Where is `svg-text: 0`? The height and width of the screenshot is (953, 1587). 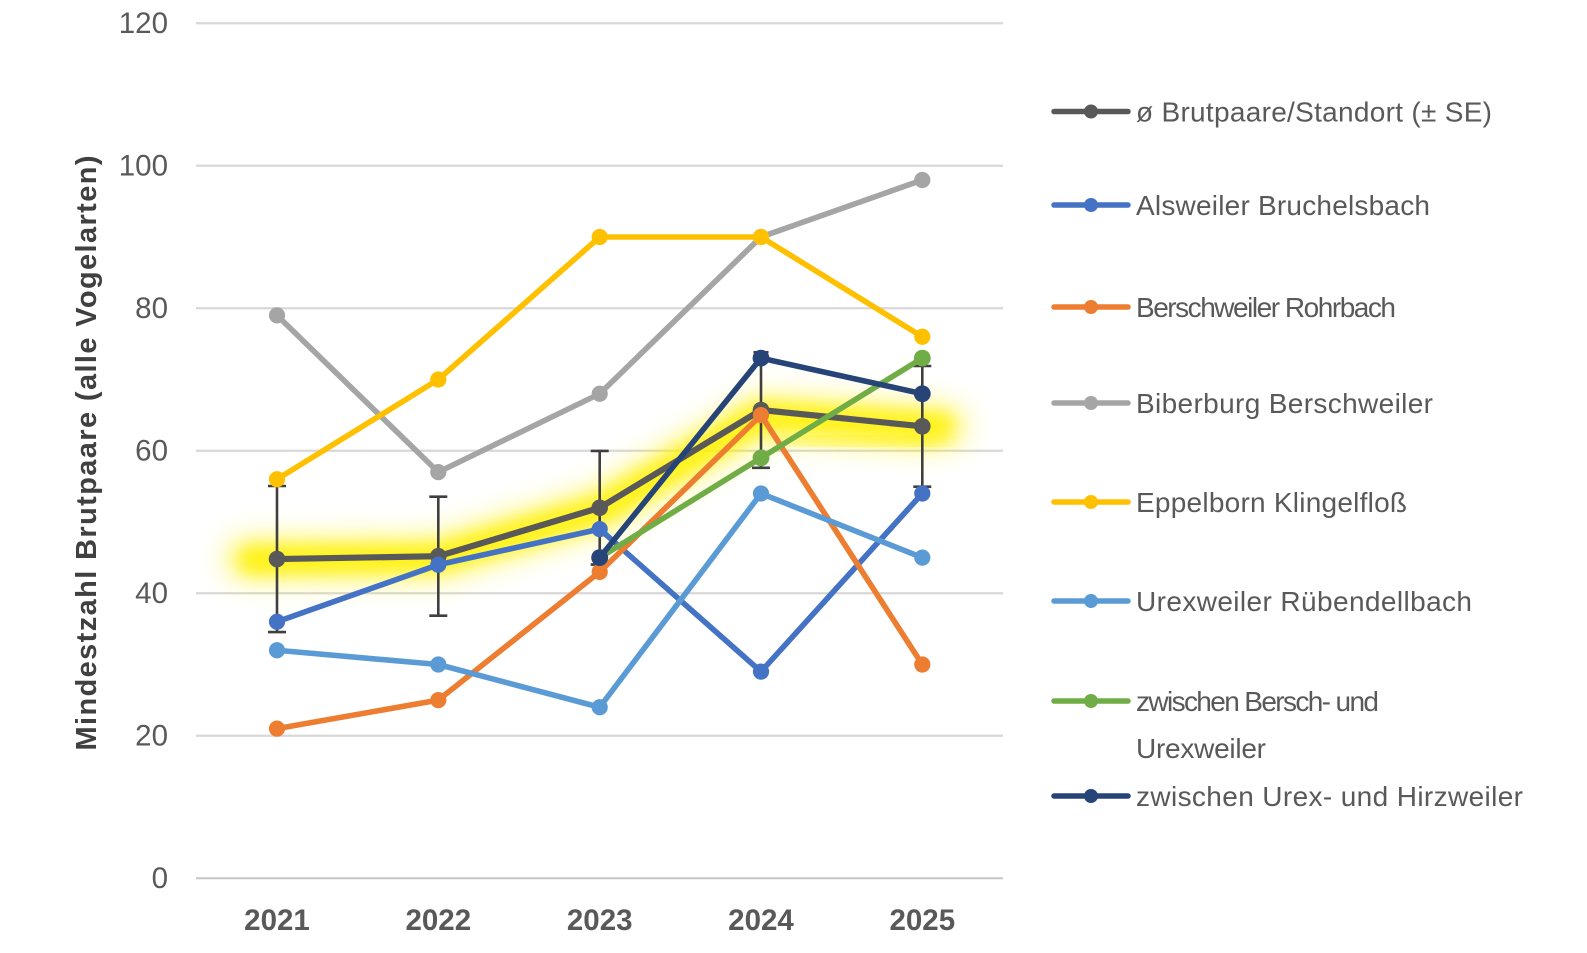 svg-text: 0 is located at coordinates (160, 878).